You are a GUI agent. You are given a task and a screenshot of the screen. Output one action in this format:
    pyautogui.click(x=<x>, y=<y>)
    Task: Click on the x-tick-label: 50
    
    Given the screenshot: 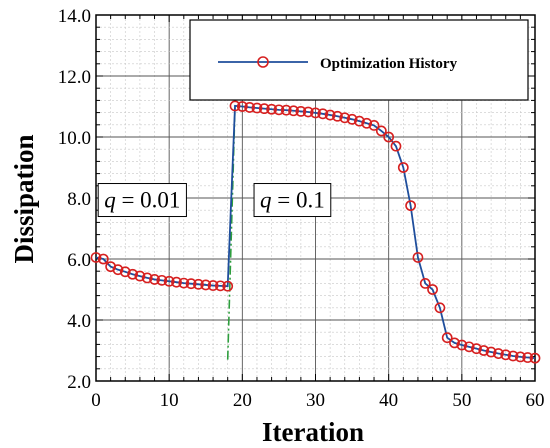 What is the action you would take?
    pyautogui.click(x=461, y=400)
    